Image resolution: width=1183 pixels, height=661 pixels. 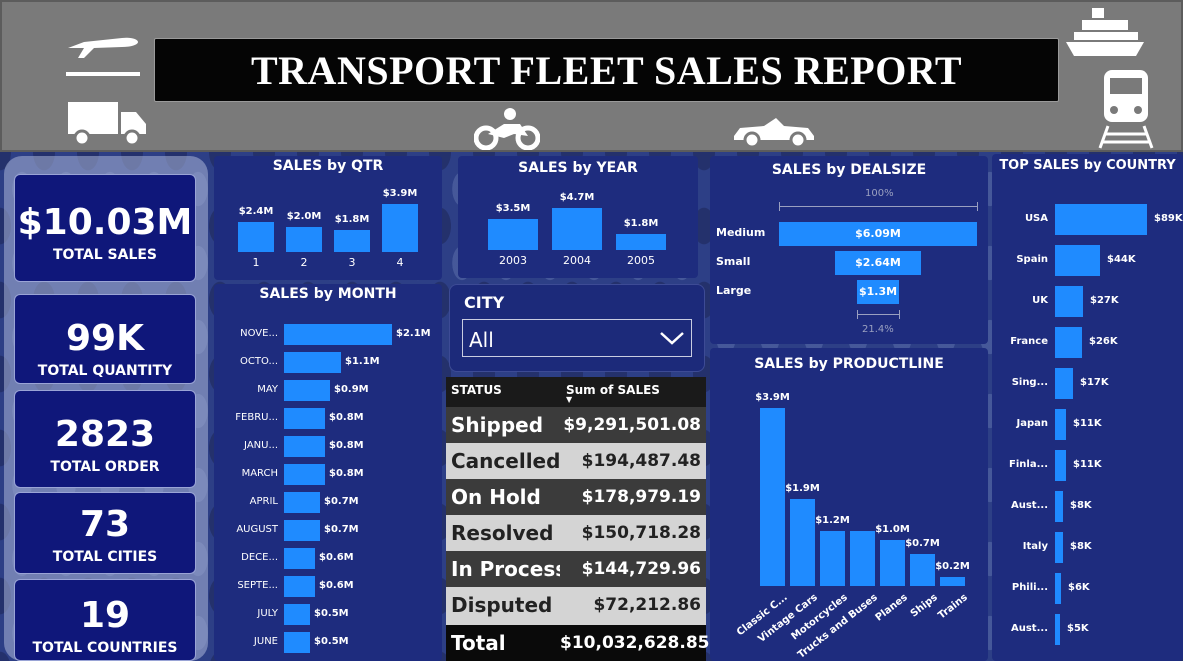 What do you see at coordinates (569, 399) in the screenshot?
I see `sort-descending-icon: ▼` at bounding box center [569, 399].